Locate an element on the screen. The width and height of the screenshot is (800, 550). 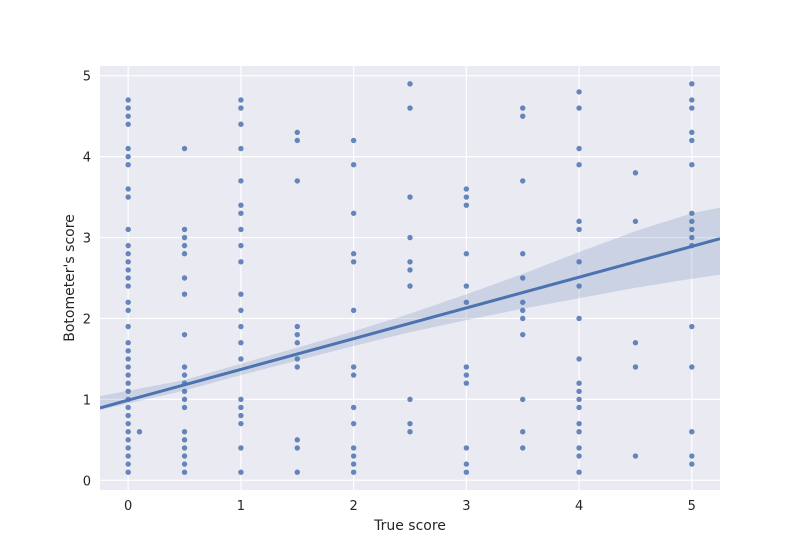
x-tick-label: 0 is located at coordinates (128, 506).